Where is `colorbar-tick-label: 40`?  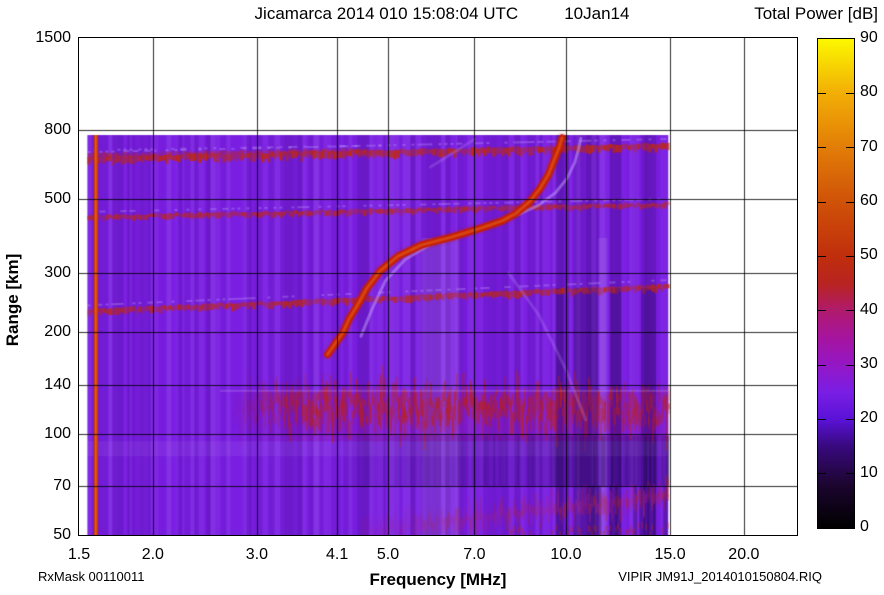
colorbar-tick-label: 40 is located at coordinates (869, 309).